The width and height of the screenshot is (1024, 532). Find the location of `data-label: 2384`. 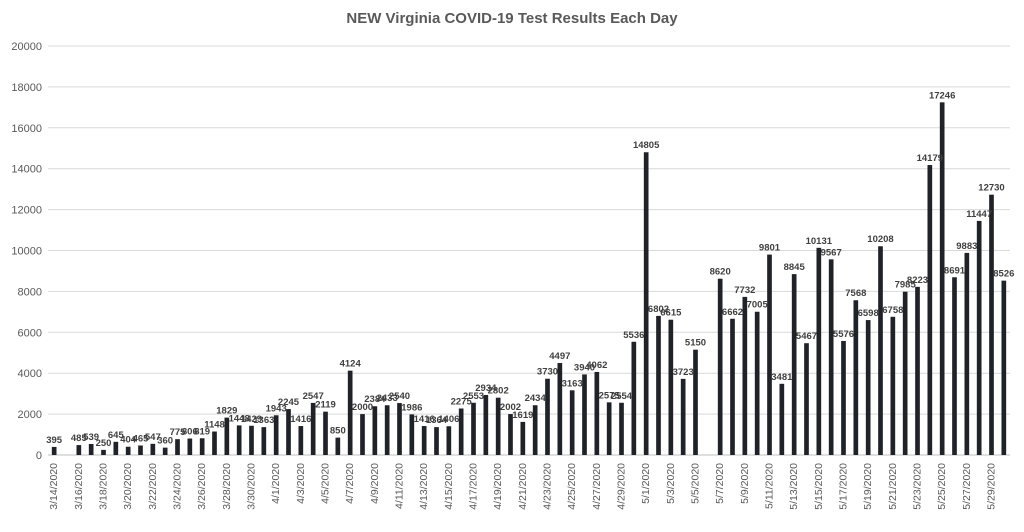

data-label: 2384 is located at coordinates (375, 399).